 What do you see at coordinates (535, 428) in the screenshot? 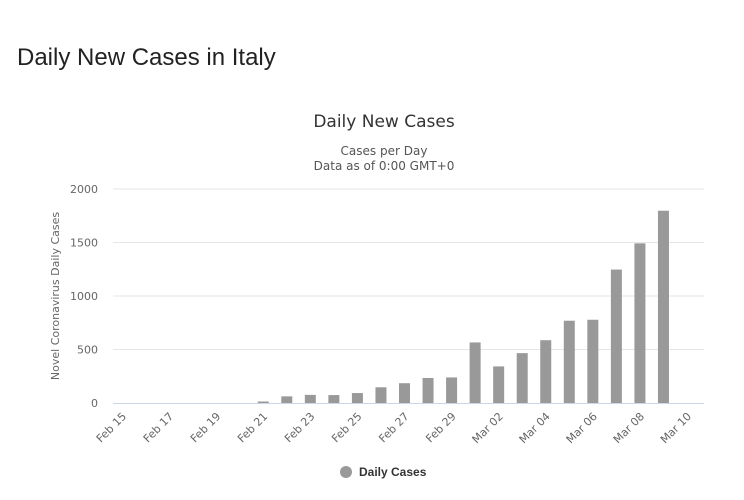
I see `x-tick-label: Mar 04` at bounding box center [535, 428].